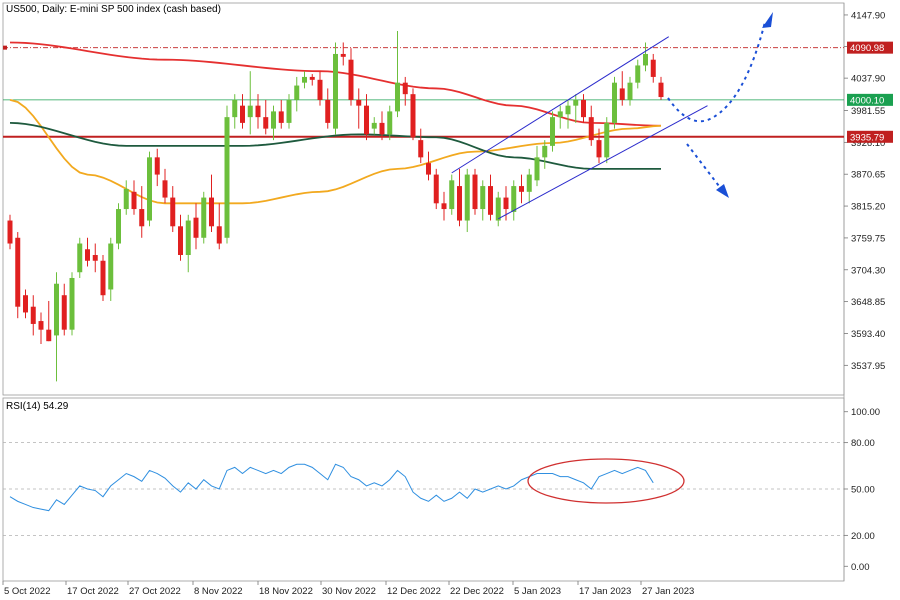  I want to click on level-label: 4000.10, so click(867, 100).